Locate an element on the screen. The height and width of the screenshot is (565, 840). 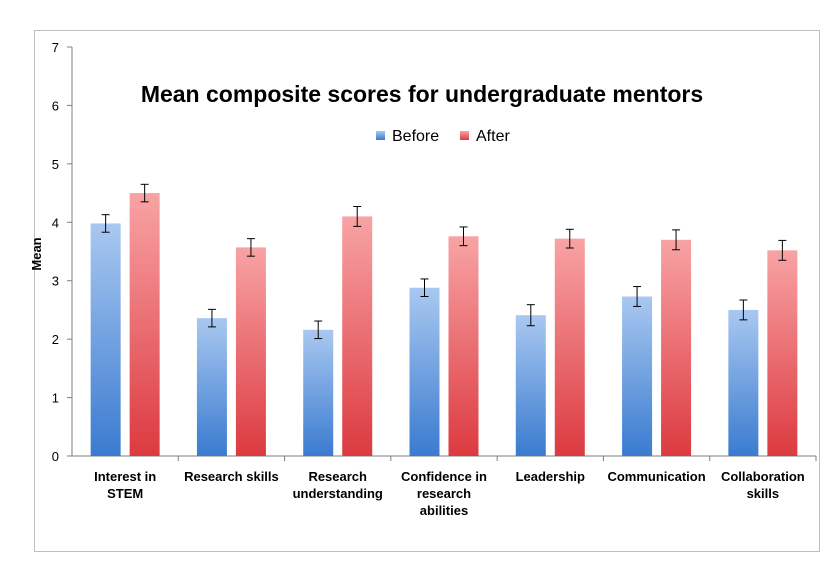
legend-swatch-after is located at coordinates (464, 135).